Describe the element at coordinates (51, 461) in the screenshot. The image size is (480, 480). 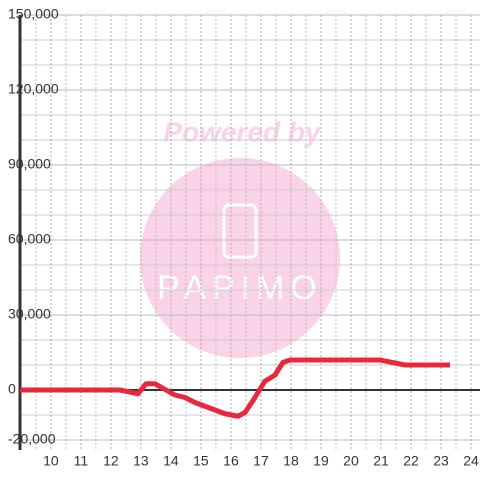
I see `x-tick-label: 10` at that location.